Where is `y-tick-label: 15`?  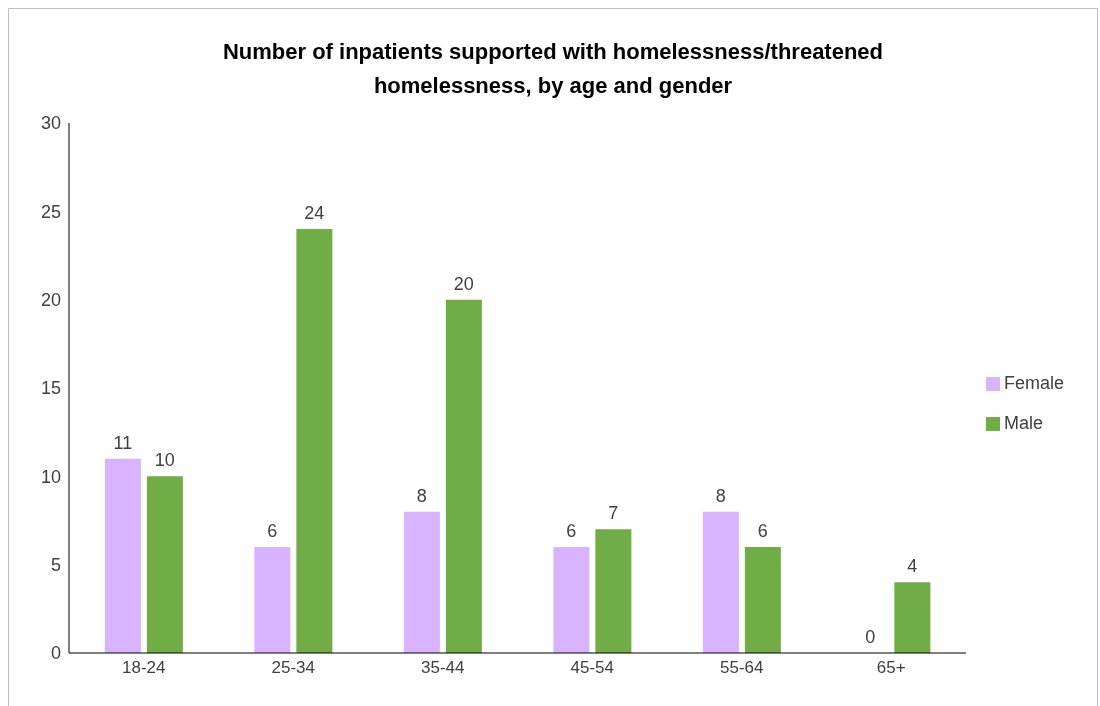 y-tick-label: 15 is located at coordinates (50, 388).